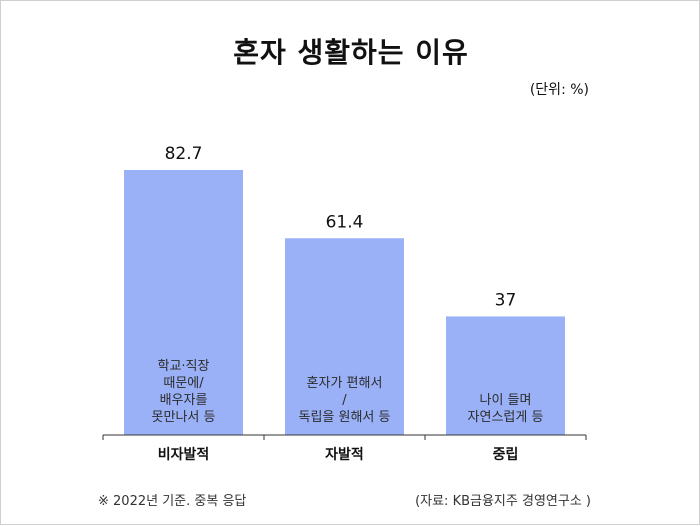  What do you see at coordinates (184, 366) in the screenshot?
I see `bar-description-1-line-1: 학교·직장` at bounding box center [184, 366].